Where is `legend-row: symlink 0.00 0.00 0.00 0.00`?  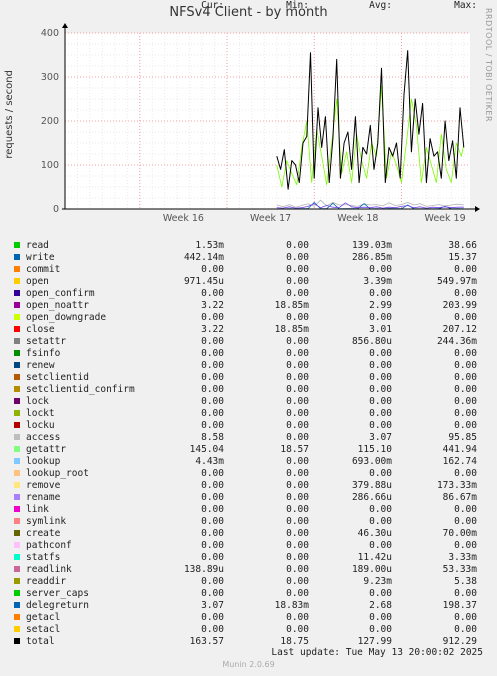 legend-row: symlink 0.00 0.00 0.00 0.00 is located at coordinates (248, 522).